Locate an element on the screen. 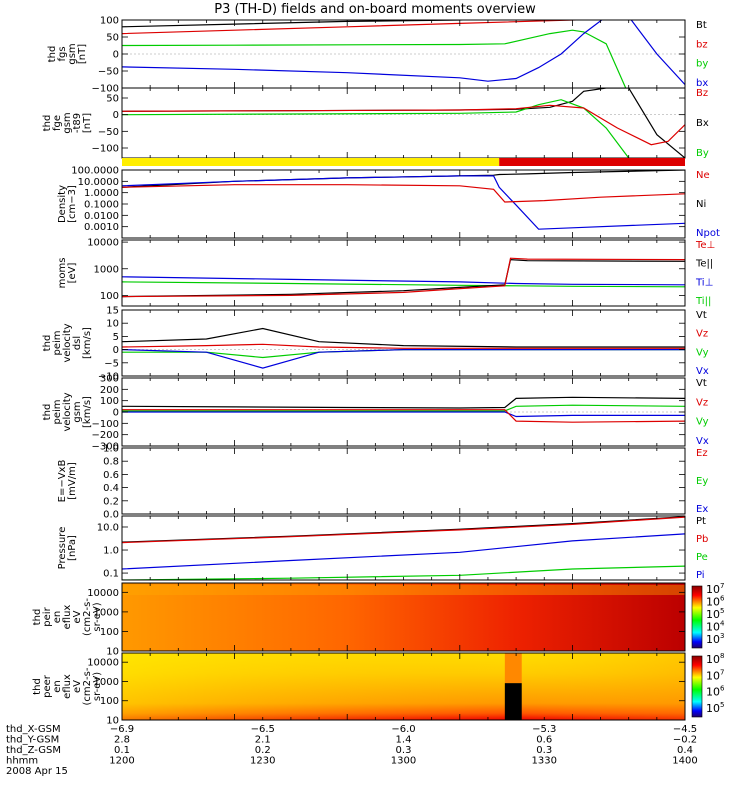  legend-Vy: Vy is located at coordinates (702, 352).